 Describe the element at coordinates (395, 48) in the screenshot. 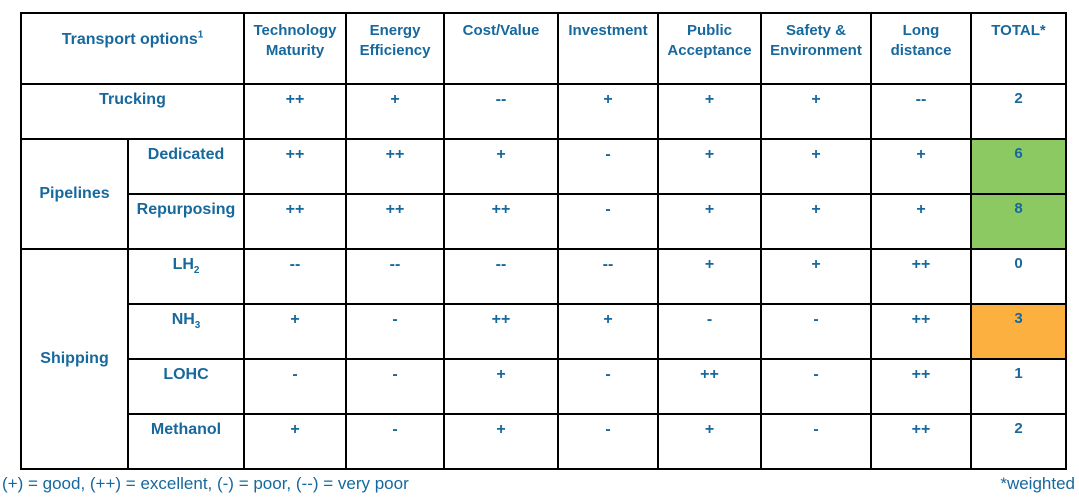

I see `criteria-header-energy-efficiency: Energy Efficiency` at that location.